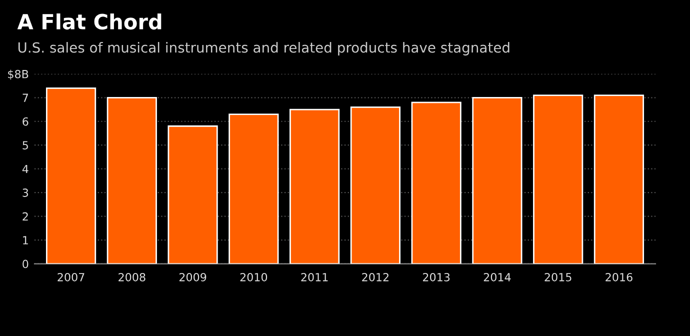  What do you see at coordinates (558, 277) in the screenshot?
I see `x-tick-label: 2015` at bounding box center [558, 277].